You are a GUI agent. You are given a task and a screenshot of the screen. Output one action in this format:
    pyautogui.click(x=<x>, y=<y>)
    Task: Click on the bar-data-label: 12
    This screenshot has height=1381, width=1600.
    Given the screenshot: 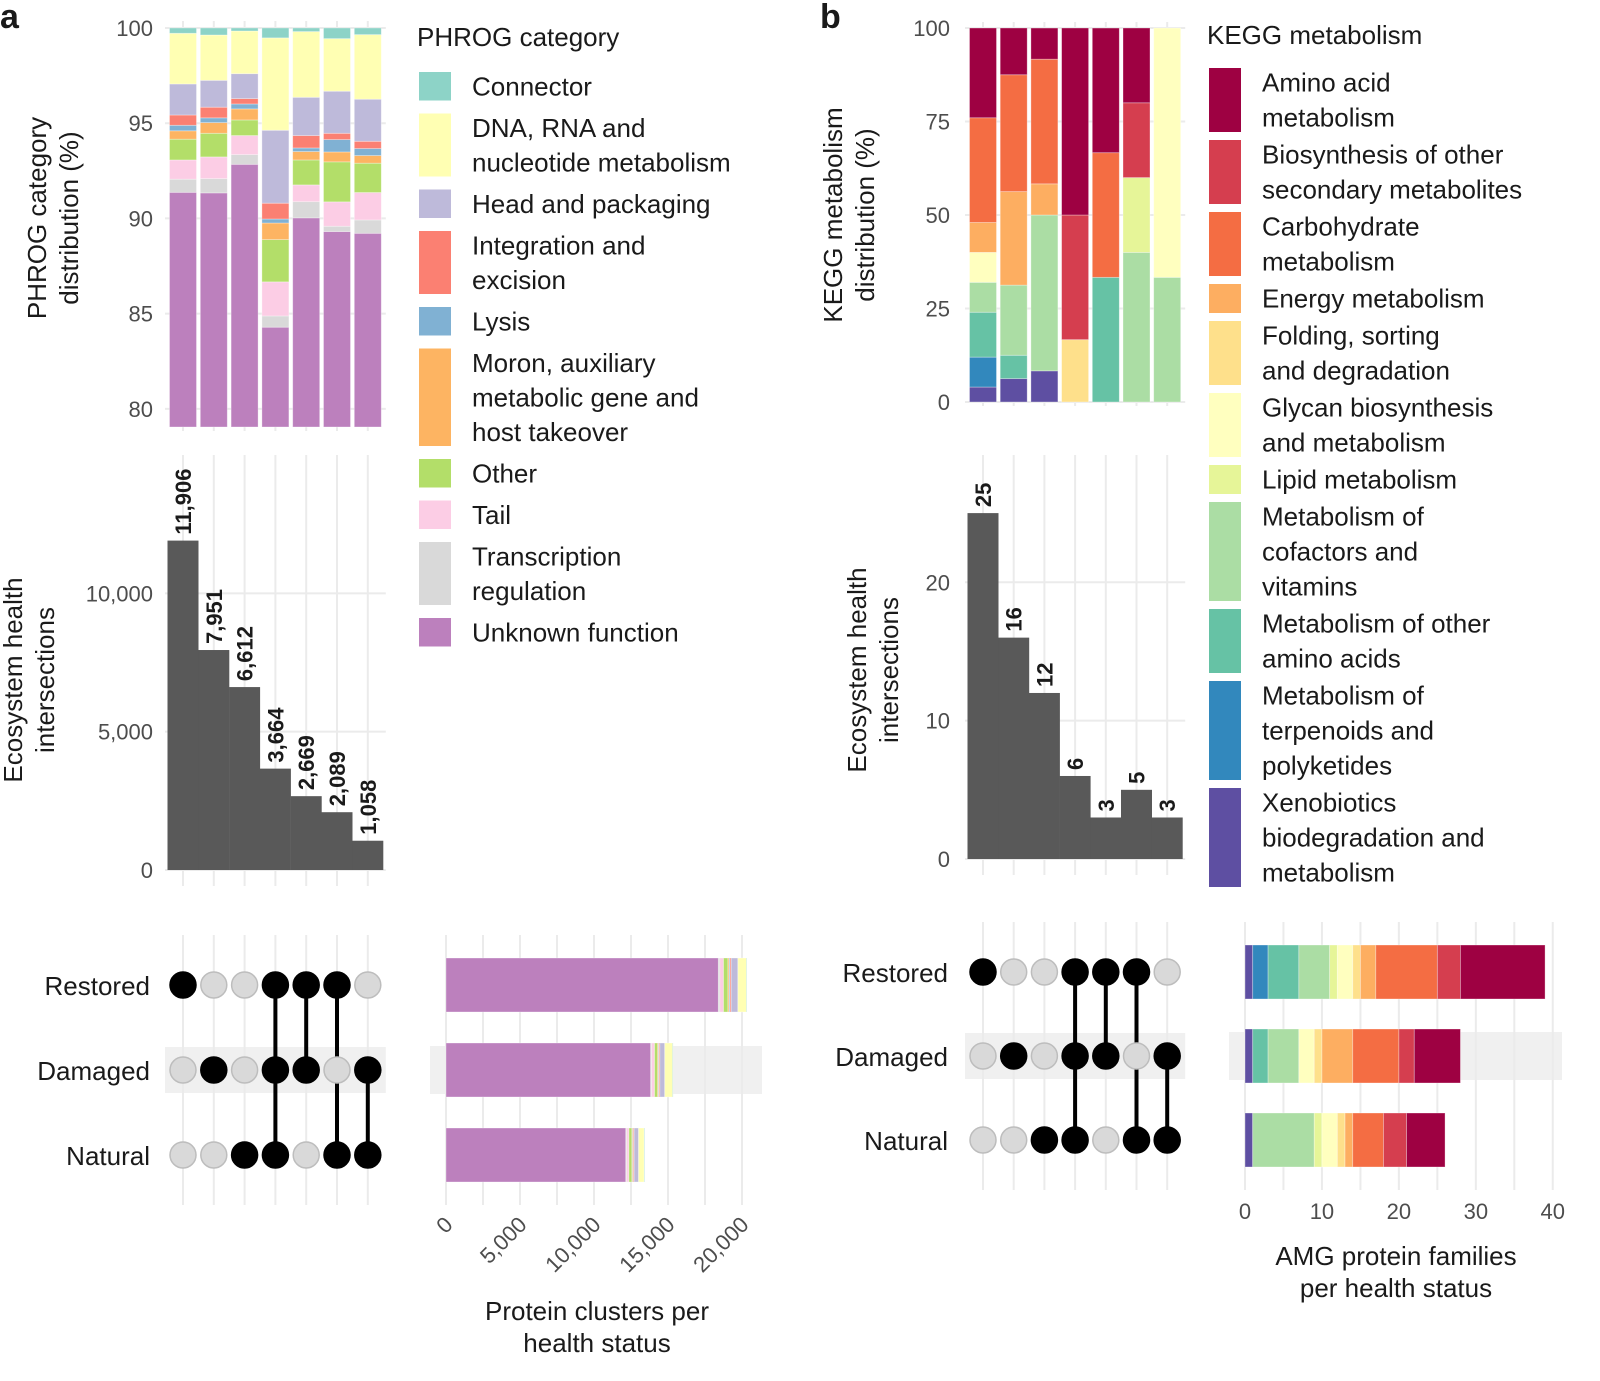 What is the action you would take?
    pyautogui.click(x=1044, y=674)
    